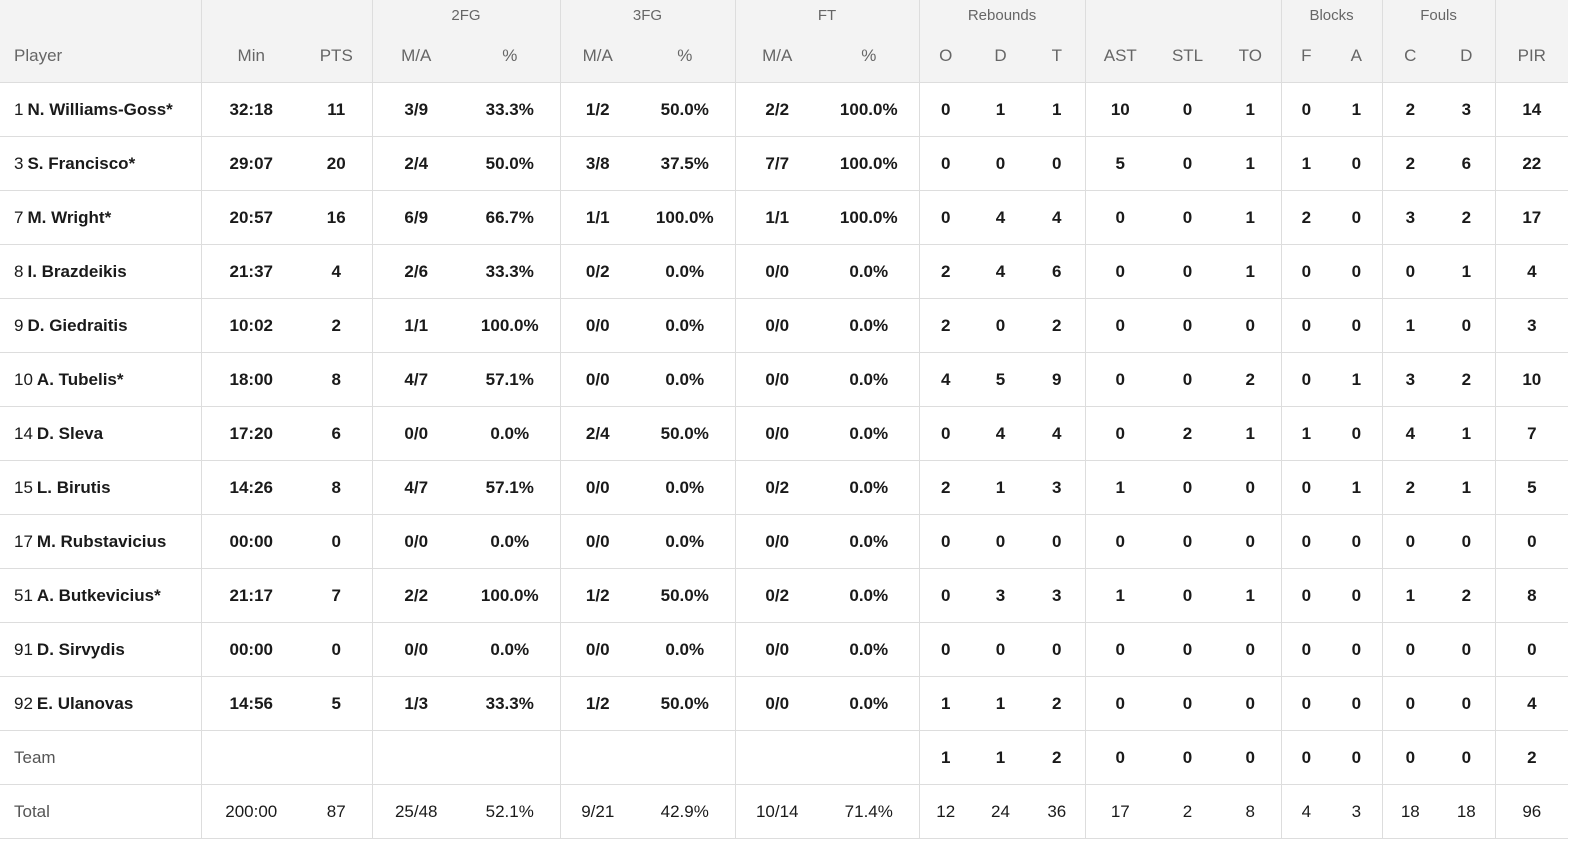  I want to click on player-name: D. Sleva, so click(70, 433).